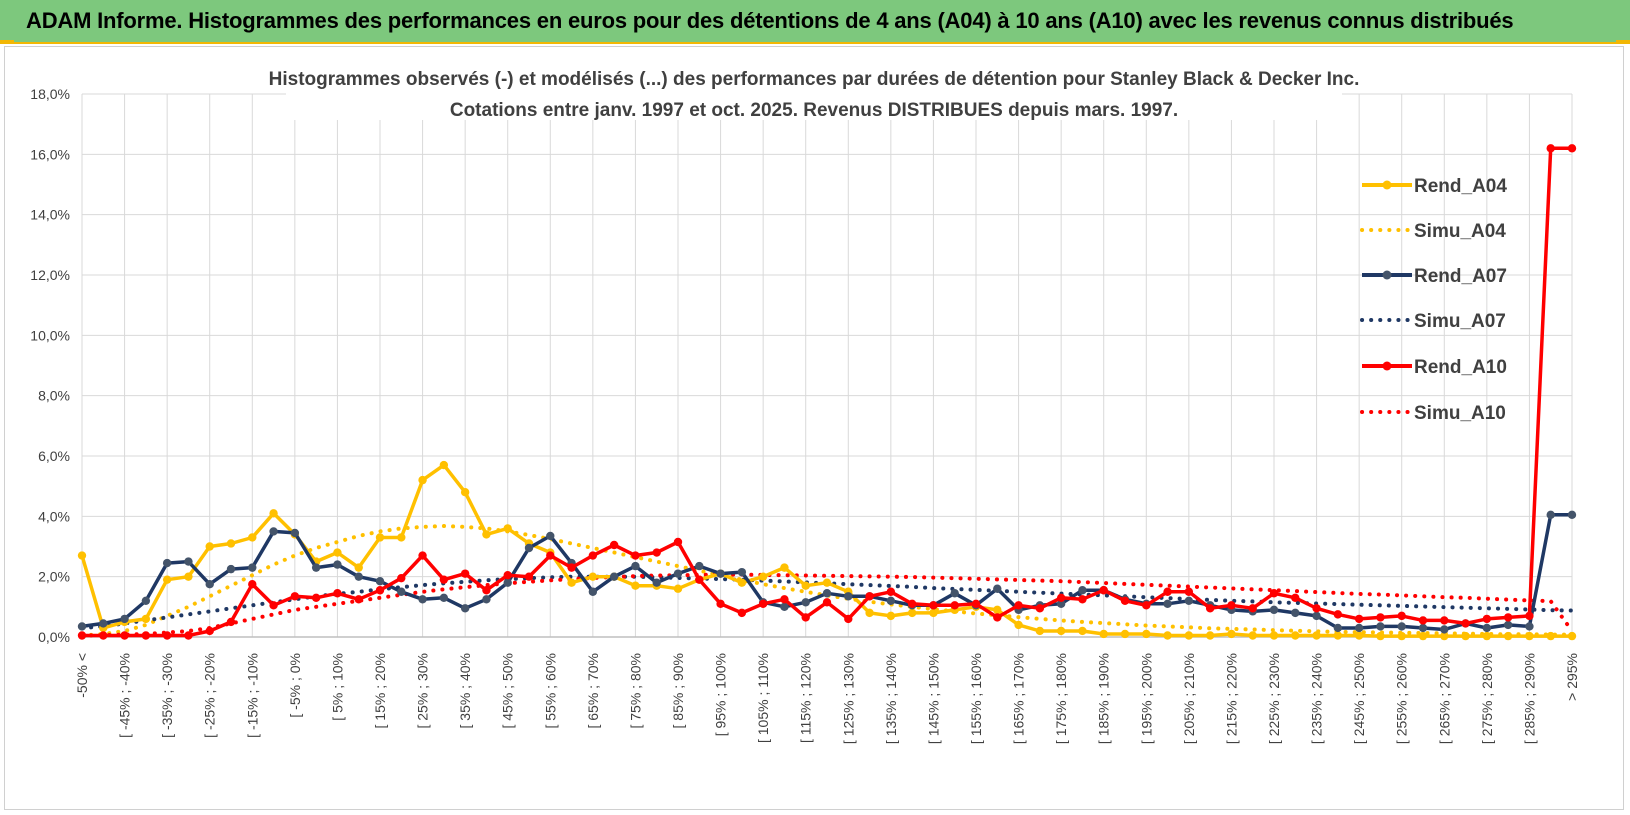  What do you see at coordinates (54, 516) in the screenshot?
I see `y-tick-label: 4,0%` at bounding box center [54, 516].